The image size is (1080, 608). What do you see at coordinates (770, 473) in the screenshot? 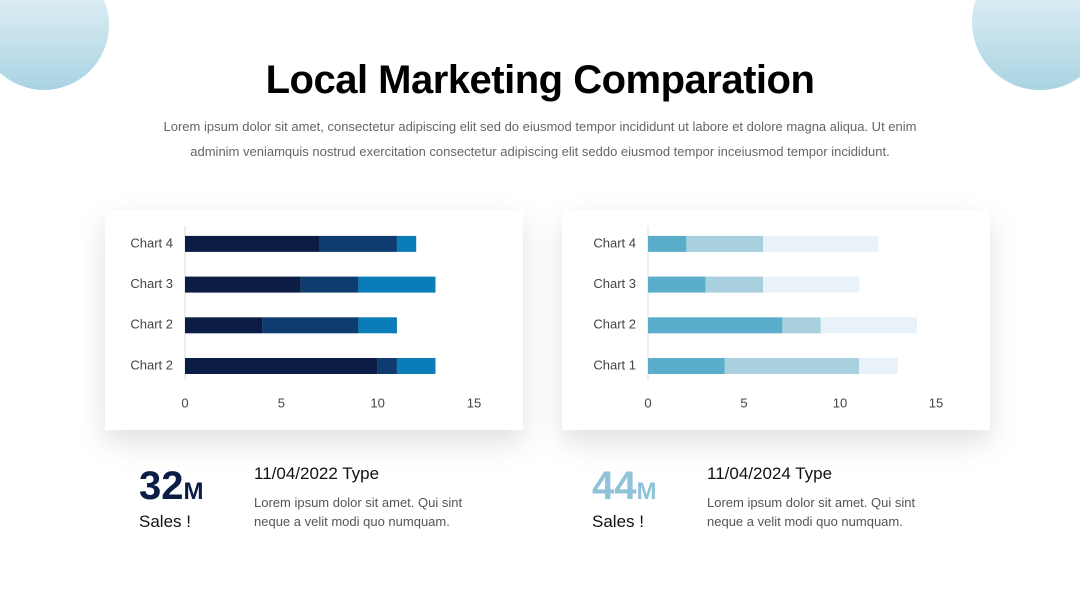
I see `stat-date: 11/04/2024 Type` at bounding box center [770, 473].